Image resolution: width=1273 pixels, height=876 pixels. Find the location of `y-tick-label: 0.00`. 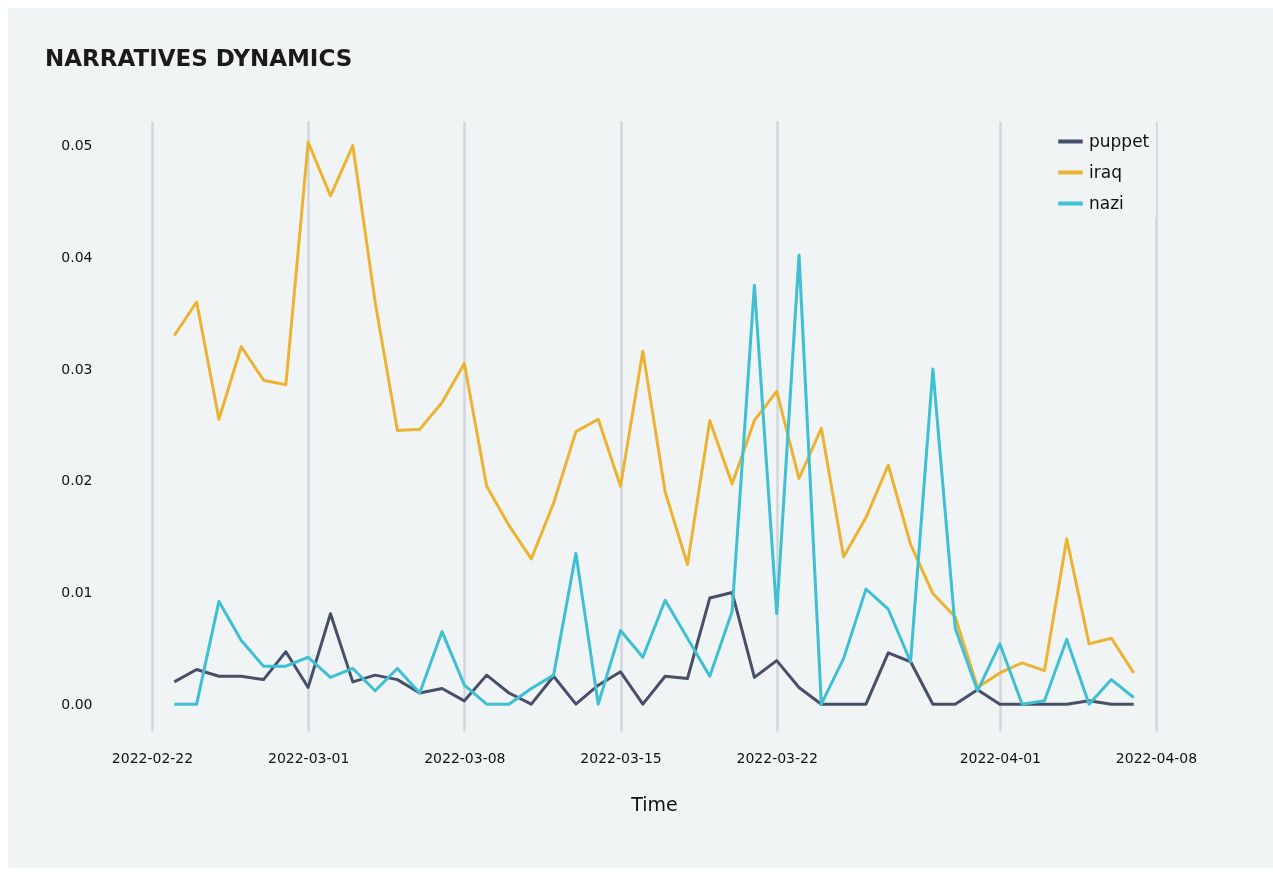

y-tick-label: 0.00 is located at coordinates (77, 703).